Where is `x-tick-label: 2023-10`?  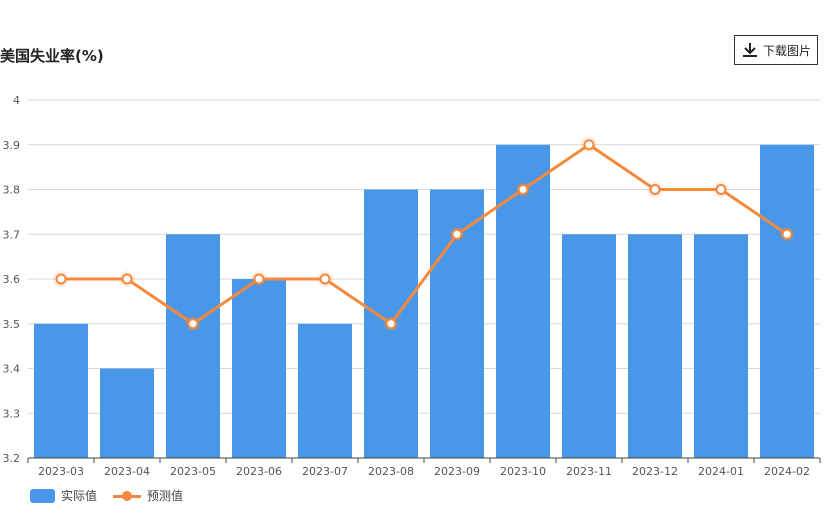 x-tick-label: 2023-10 is located at coordinates (523, 471).